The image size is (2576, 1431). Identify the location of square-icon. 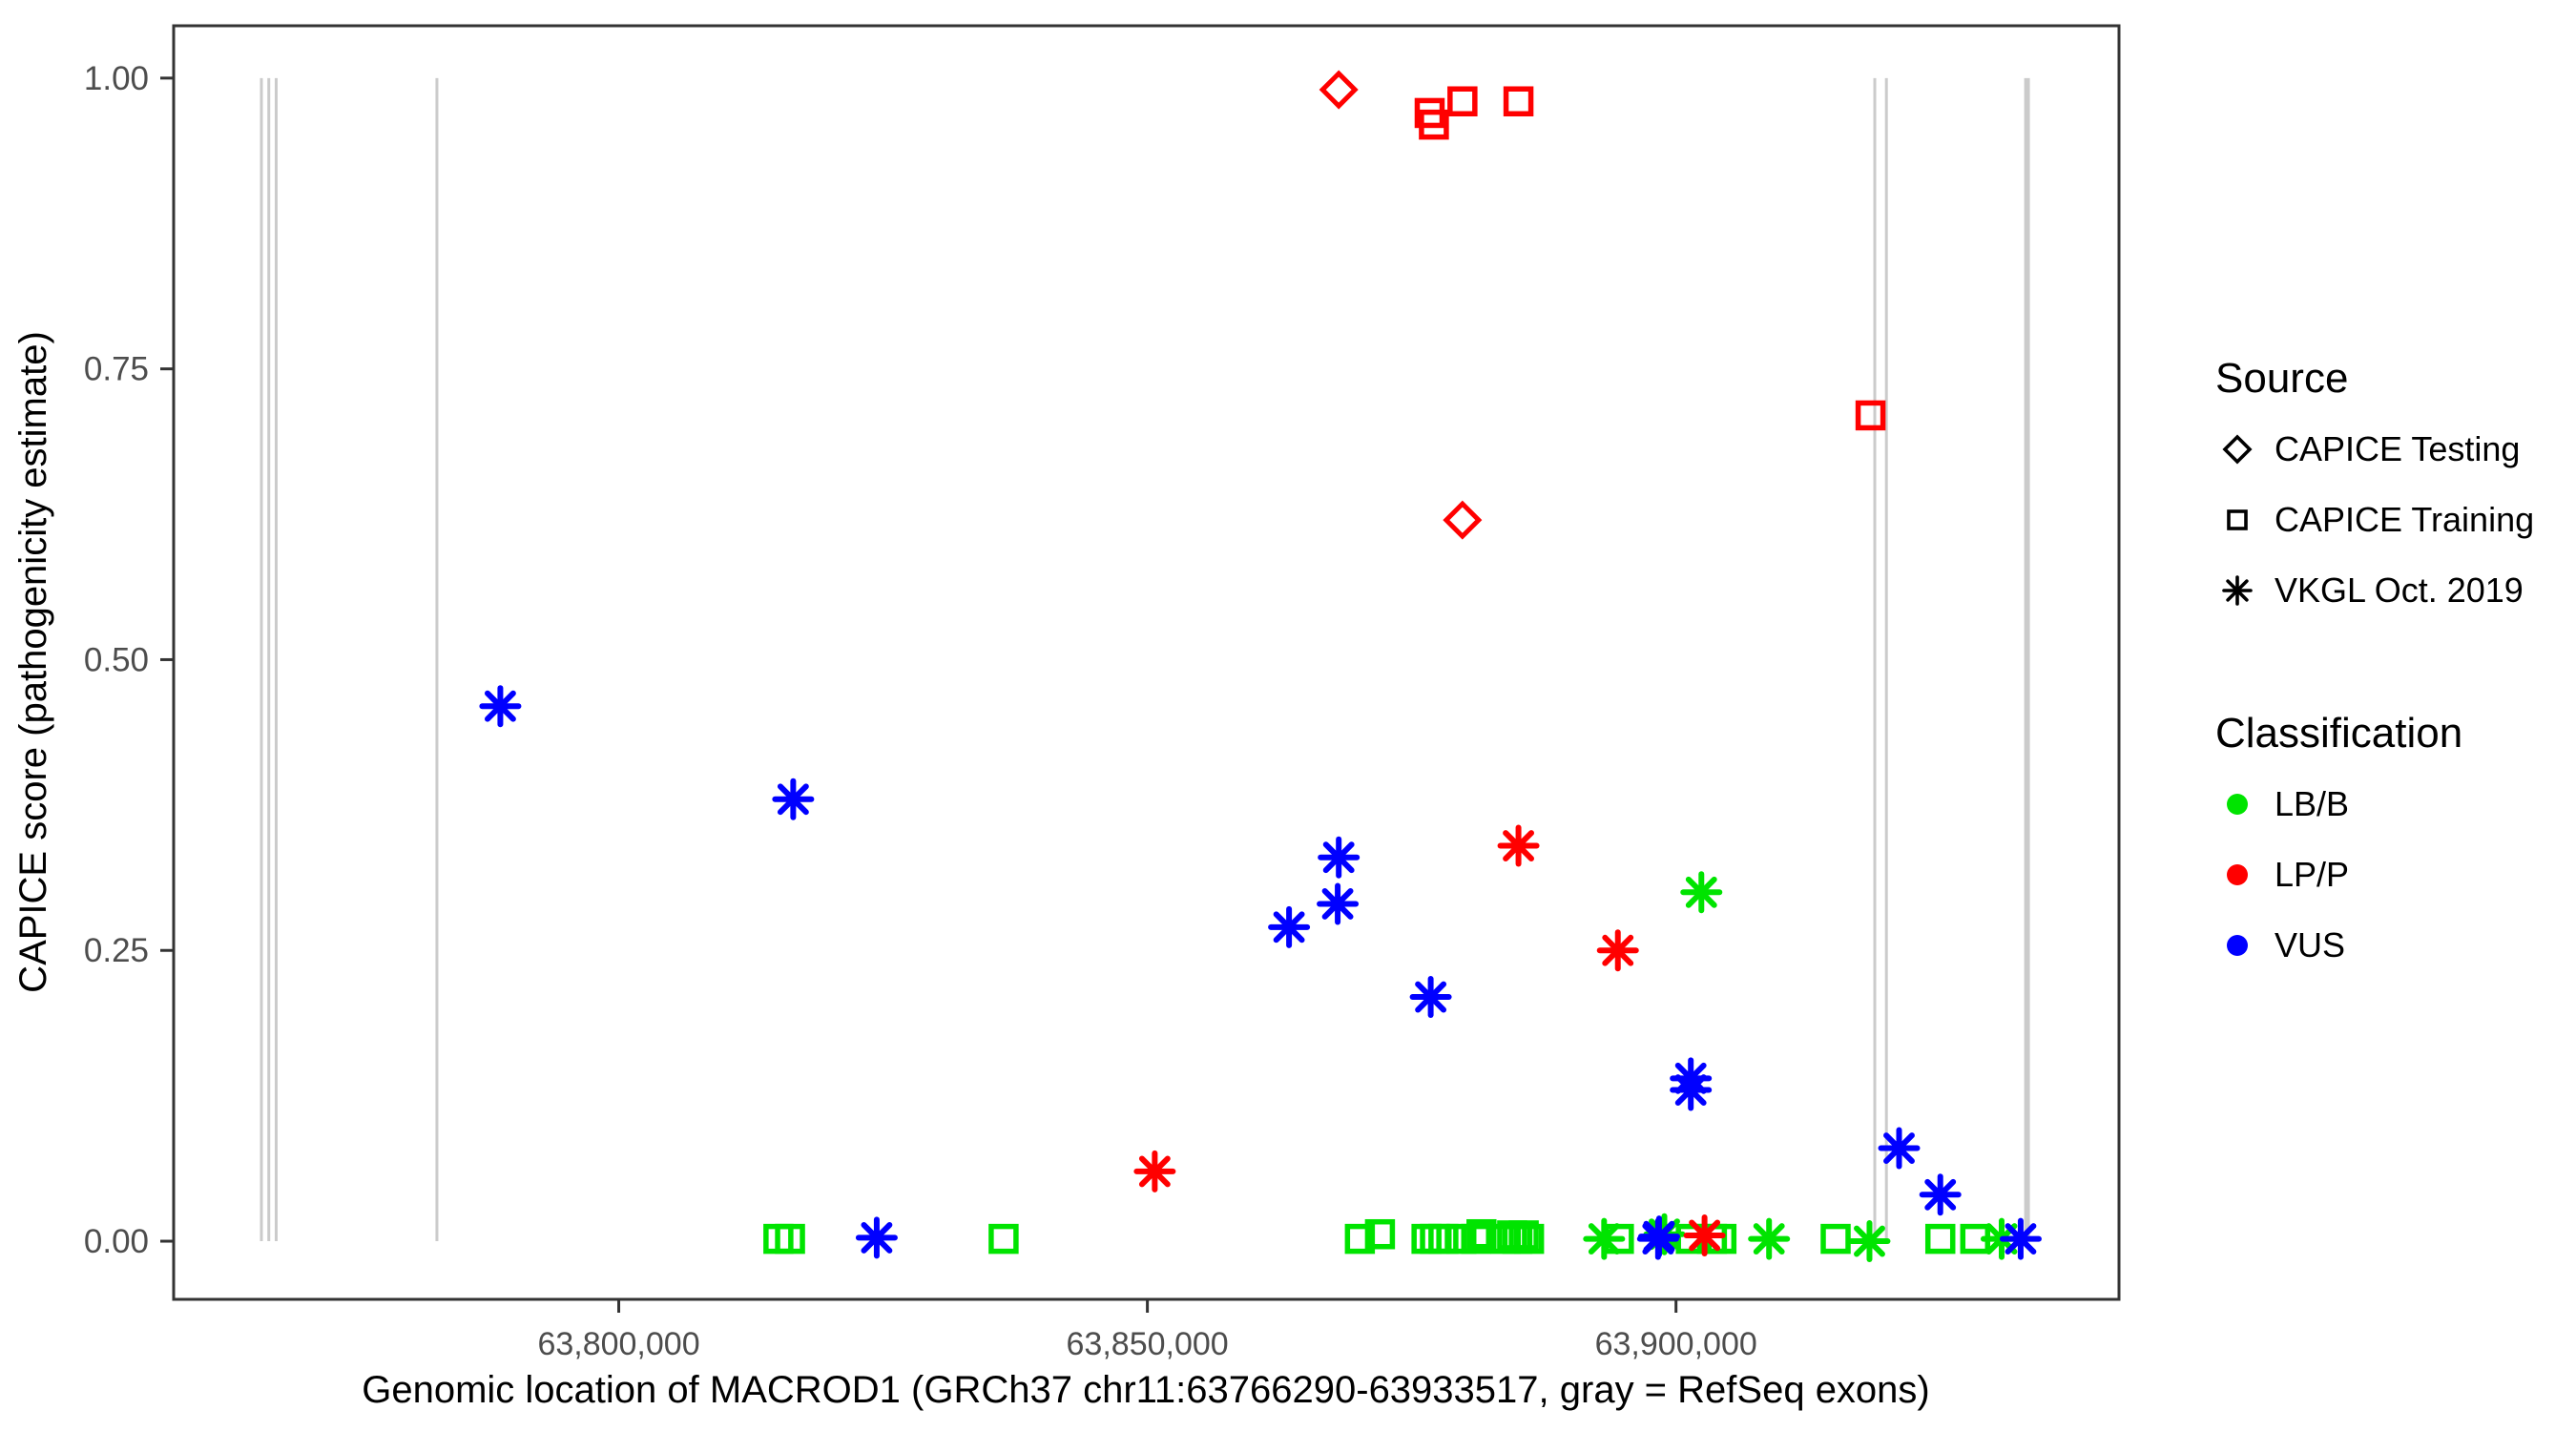
(2237, 519).